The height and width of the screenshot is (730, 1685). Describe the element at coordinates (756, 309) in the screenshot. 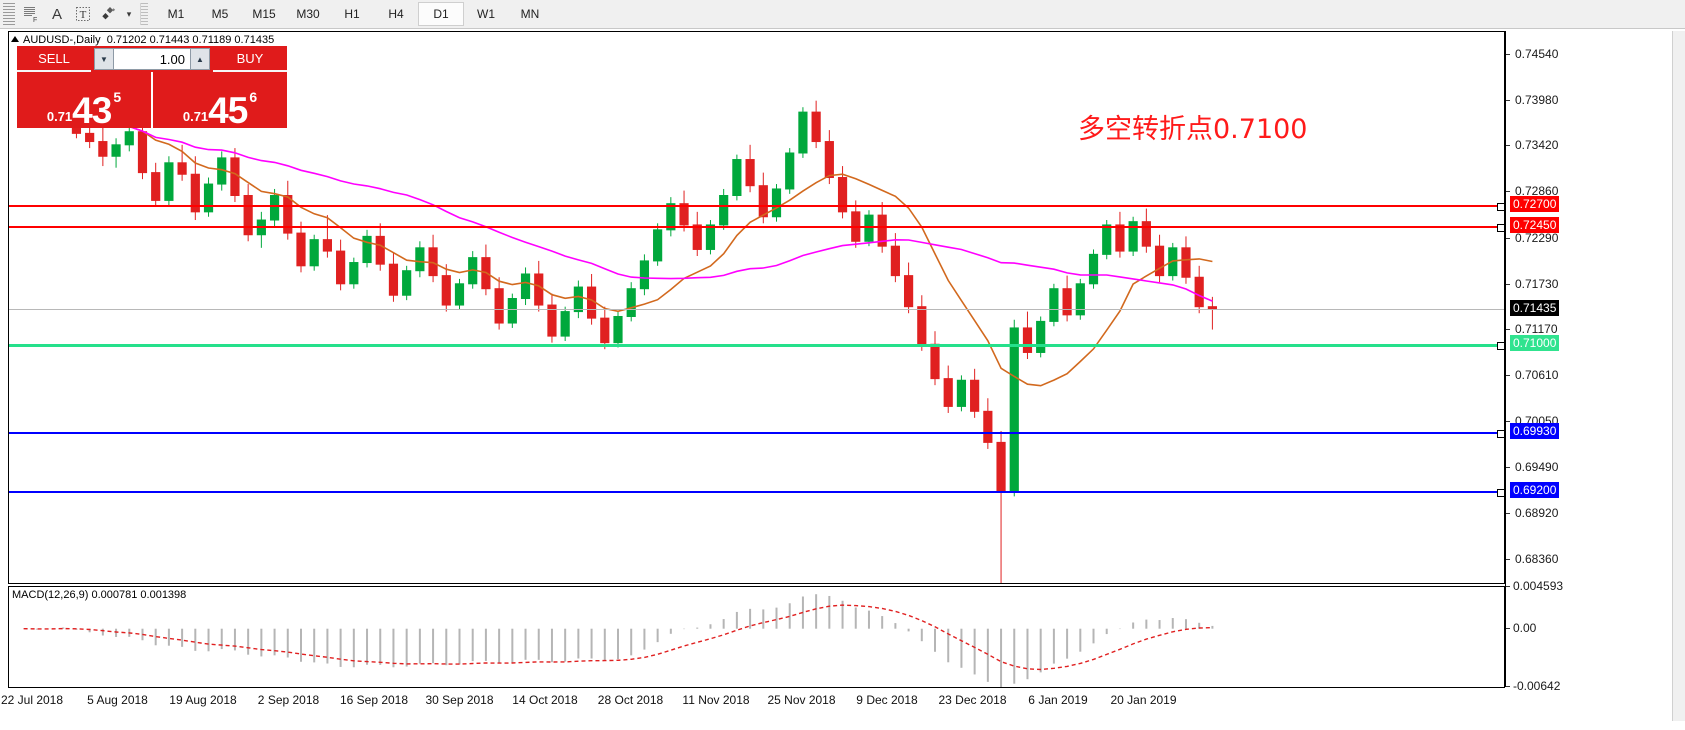

I see `current-price-line` at that location.